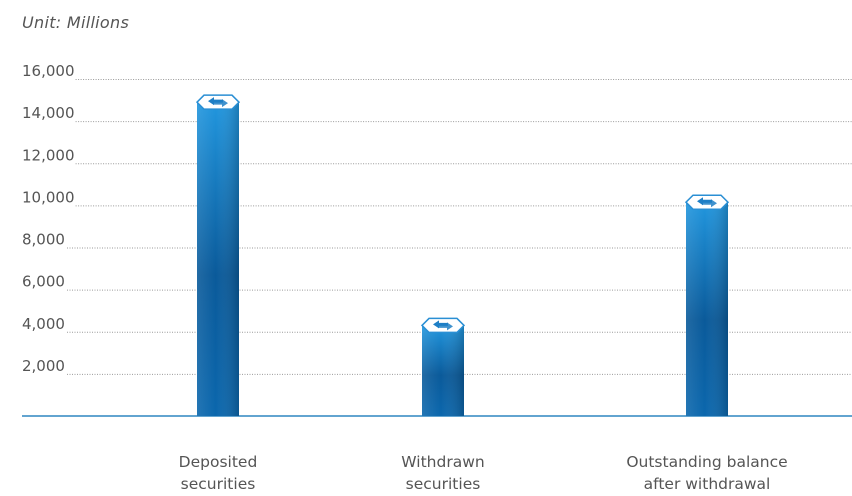 The image size is (852, 496). I want to click on y-tick-label: 12,000, so click(48, 155).